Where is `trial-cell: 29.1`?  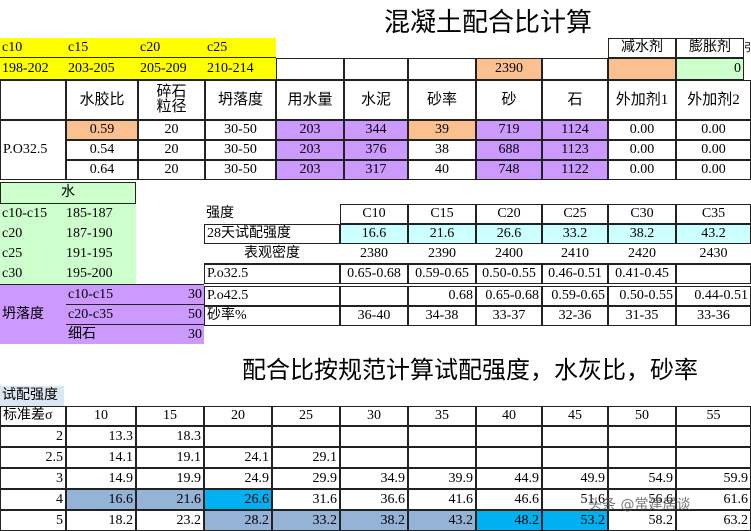 trial-cell: 29.1 is located at coordinates (306, 457).